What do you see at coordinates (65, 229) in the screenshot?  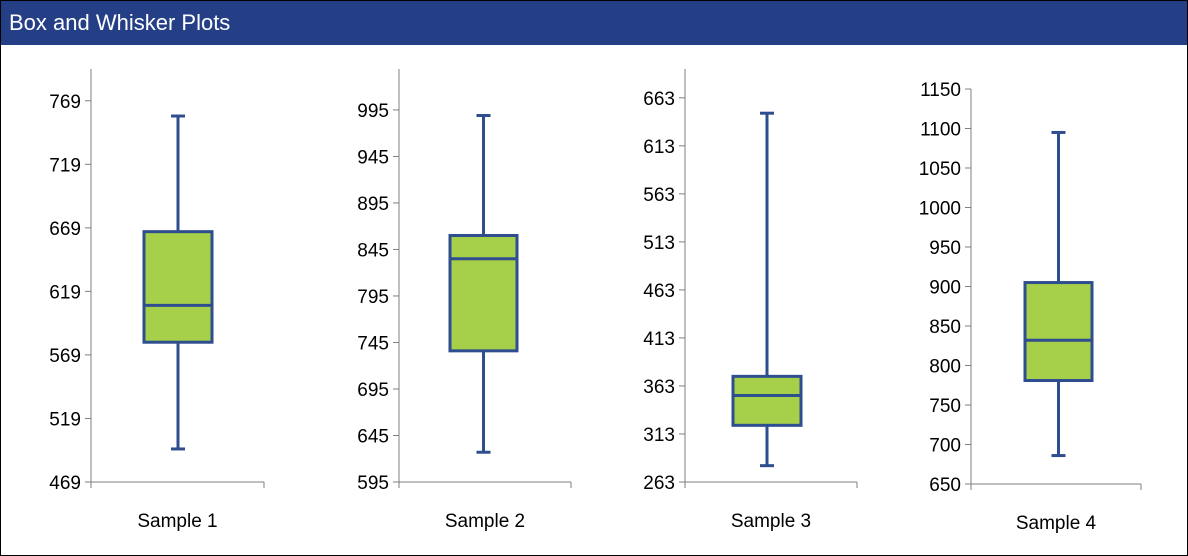 I see `y-tick-label: 669` at bounding box center [65, 229].